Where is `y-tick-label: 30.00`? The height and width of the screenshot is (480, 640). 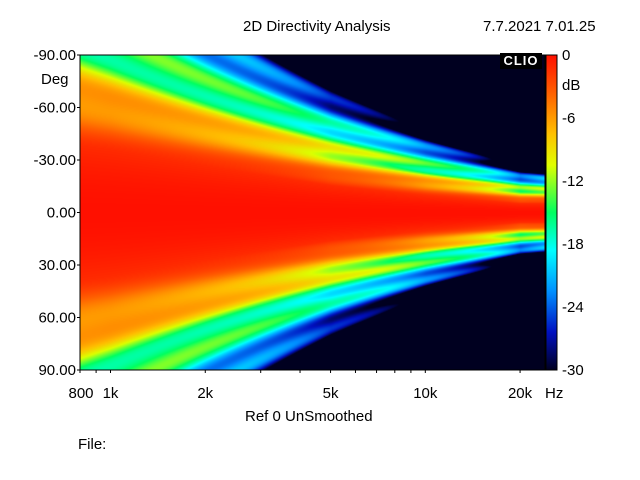 y-tick-label: 30.00 is located at coordinates (57, 265).